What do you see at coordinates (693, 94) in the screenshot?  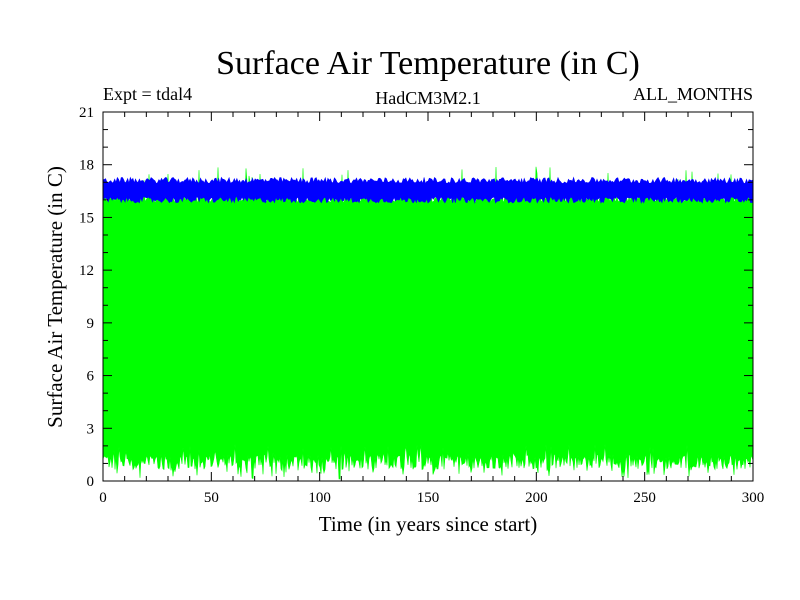 I see `months-annotation: ALL_MONTHS` at bounding box center [693, 94].